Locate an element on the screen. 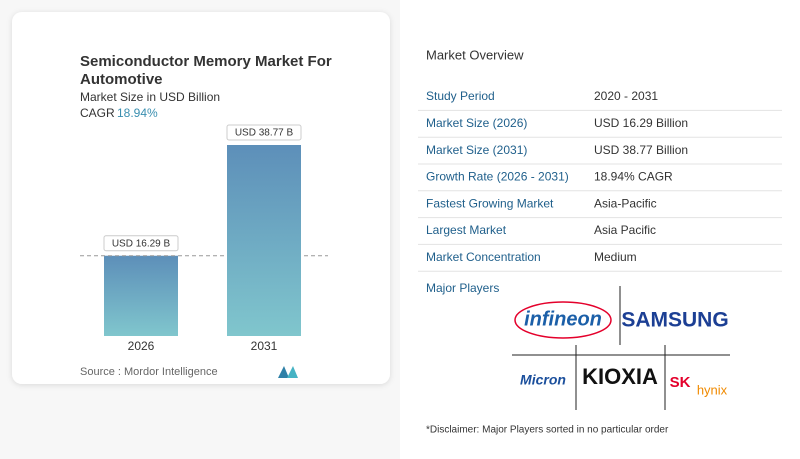  chart-title-1: Semiconductor Memory Market For is located at coordinates (206, 61).